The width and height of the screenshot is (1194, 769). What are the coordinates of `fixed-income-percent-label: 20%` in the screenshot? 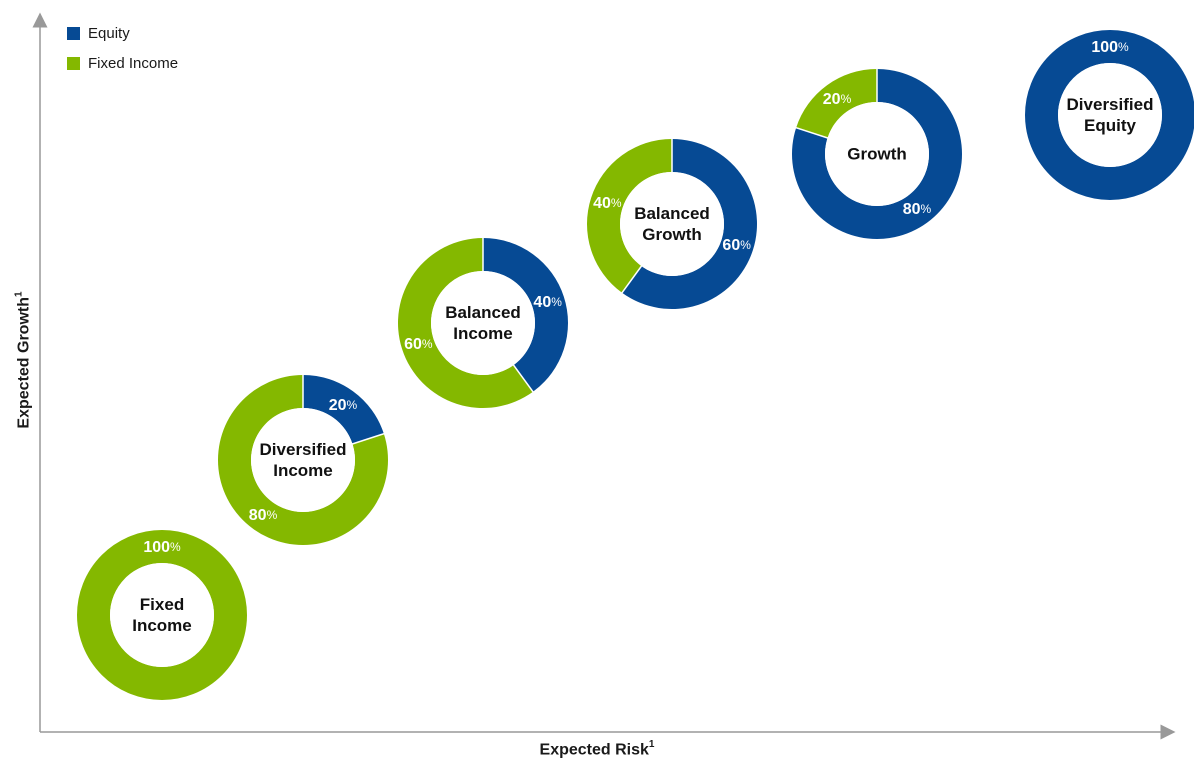 It's located at (837, 98).